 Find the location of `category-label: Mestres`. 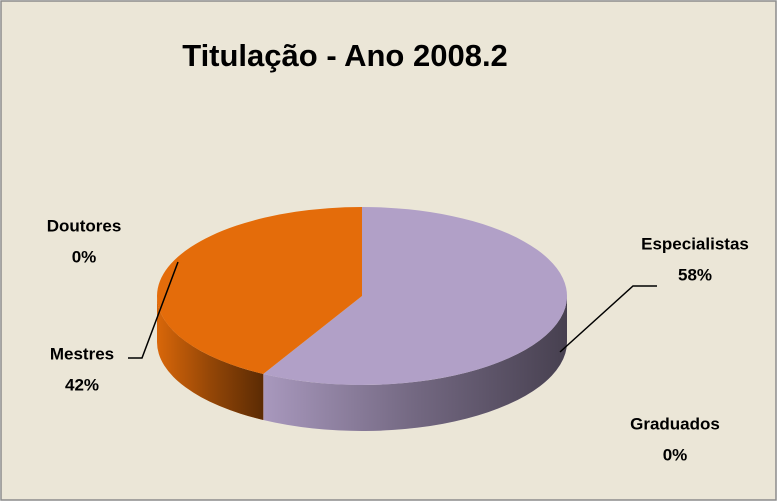

category-label: Mestres is located at coordinates (82, 353).